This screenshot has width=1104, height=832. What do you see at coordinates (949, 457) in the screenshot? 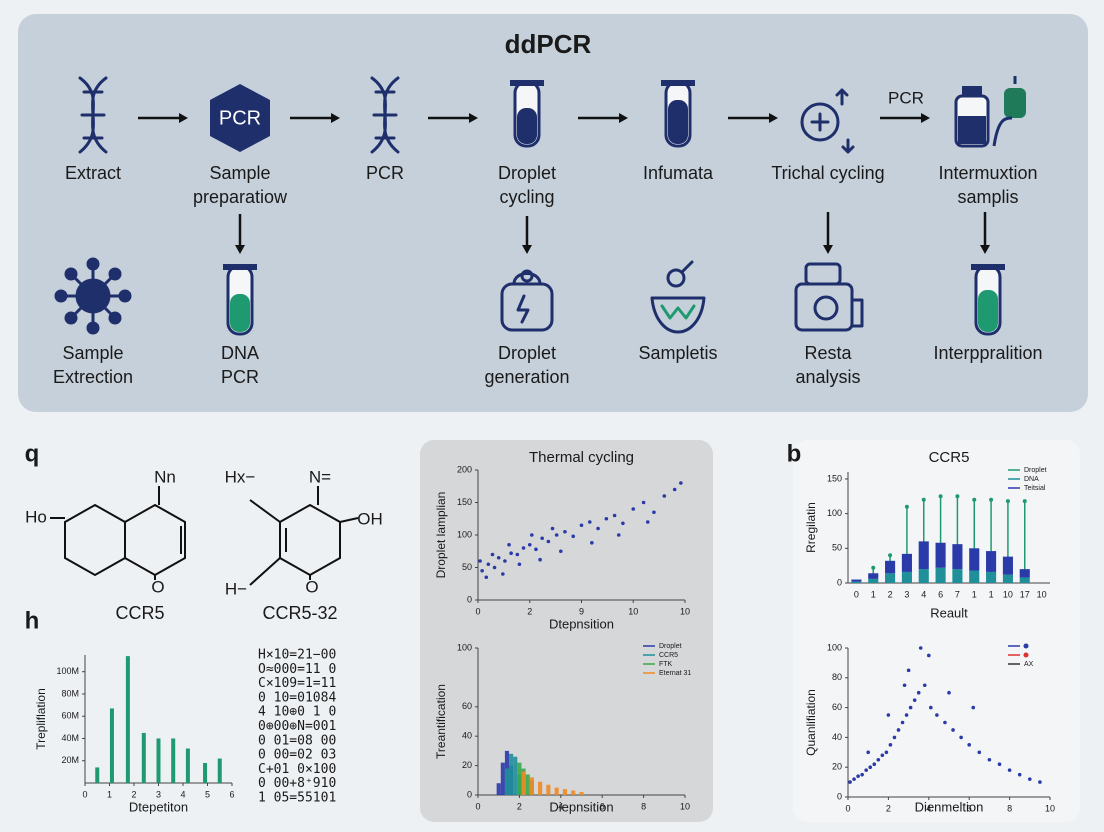
I see `chart-title: CCR5` at bounding box center [949, 457].